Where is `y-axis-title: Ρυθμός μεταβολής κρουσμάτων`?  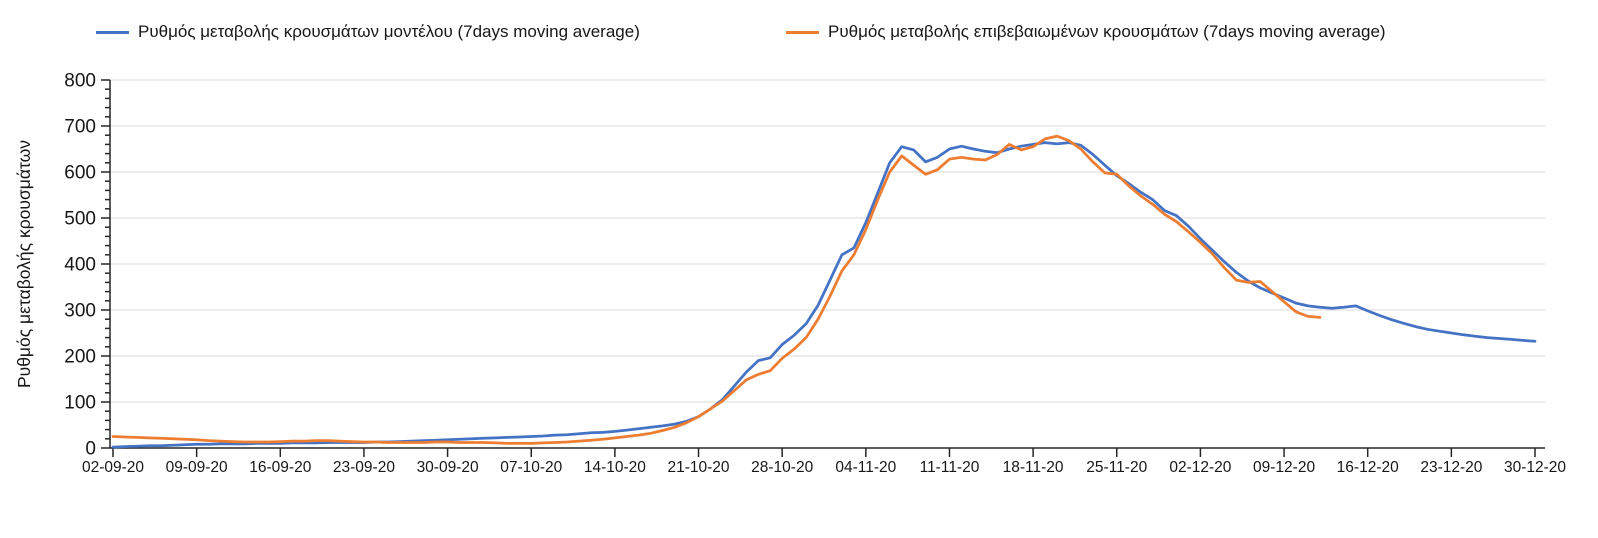
y-axis-title: Ρυθμός μεταβολής κρουσμάτων is located at coordinates (24, 264).